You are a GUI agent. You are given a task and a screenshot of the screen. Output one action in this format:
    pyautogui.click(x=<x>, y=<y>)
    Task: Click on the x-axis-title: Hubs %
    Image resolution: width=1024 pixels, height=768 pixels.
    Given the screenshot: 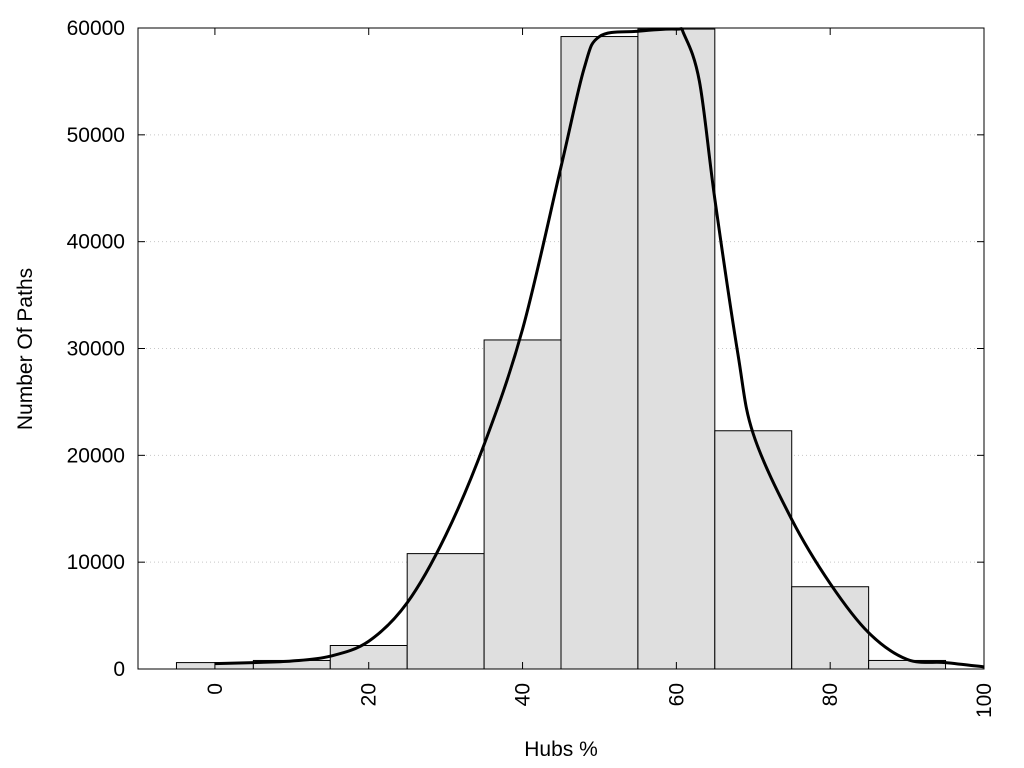 What is the action you would take?
    pyautogui.click(x=561, y=749)
    